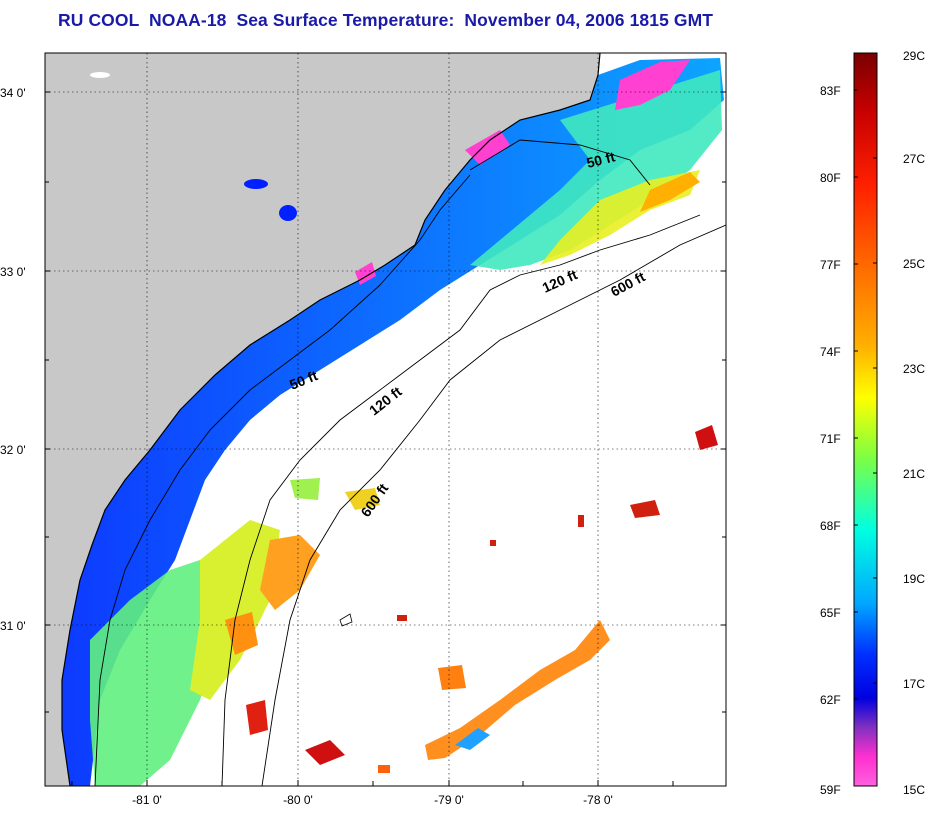  What do you see at coordinates (914, 684) in the screenshot?
I see `colorbar-c-label: 17C` at bounding box center [914, 684].